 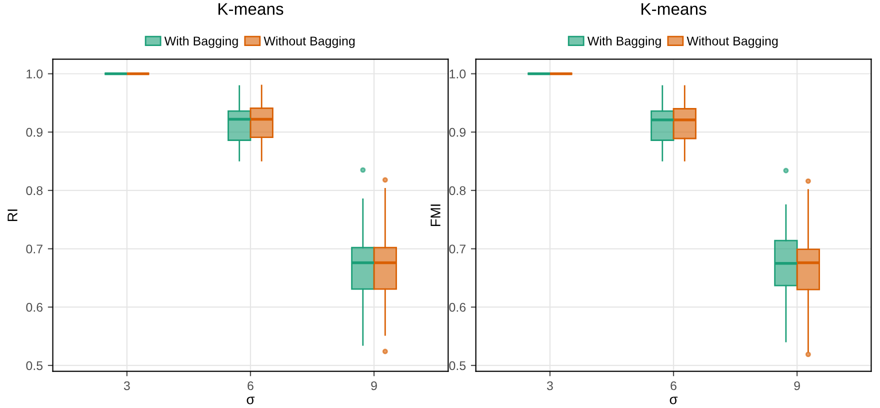 I want to click on y-axis-title: FMI, so click(x=435, y=215).